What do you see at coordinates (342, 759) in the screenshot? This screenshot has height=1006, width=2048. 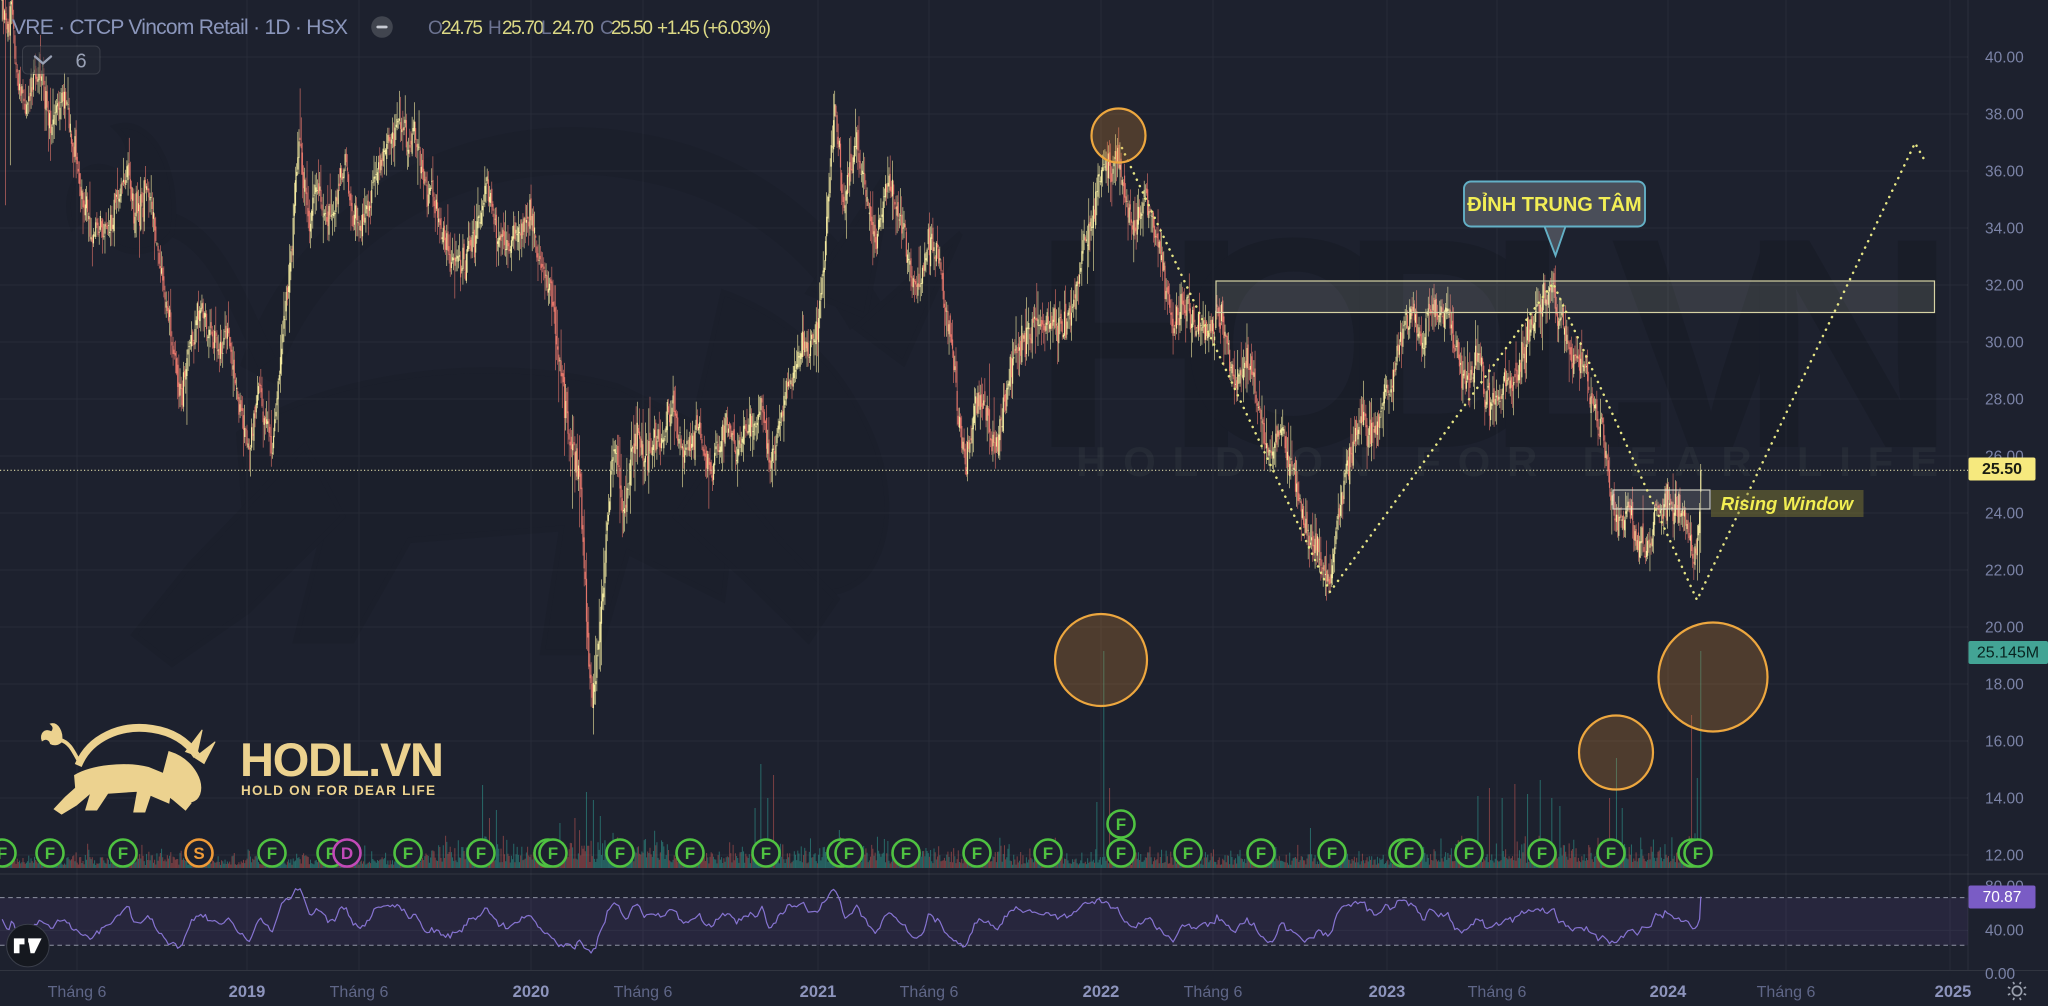 I see `svg-text: HODL.VN` at bounding box center [342, 759].